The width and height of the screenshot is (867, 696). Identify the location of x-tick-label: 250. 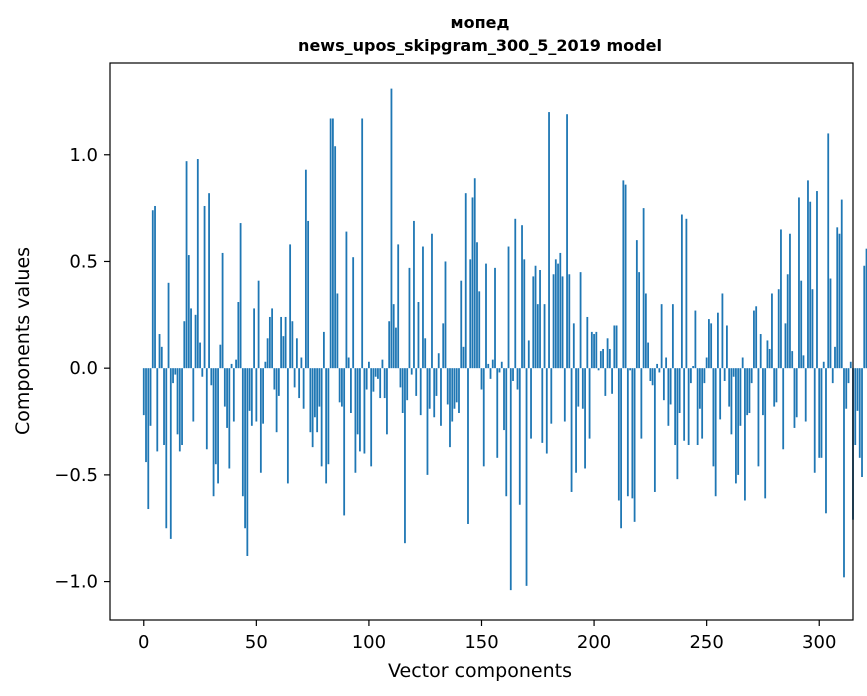
(706, 642).